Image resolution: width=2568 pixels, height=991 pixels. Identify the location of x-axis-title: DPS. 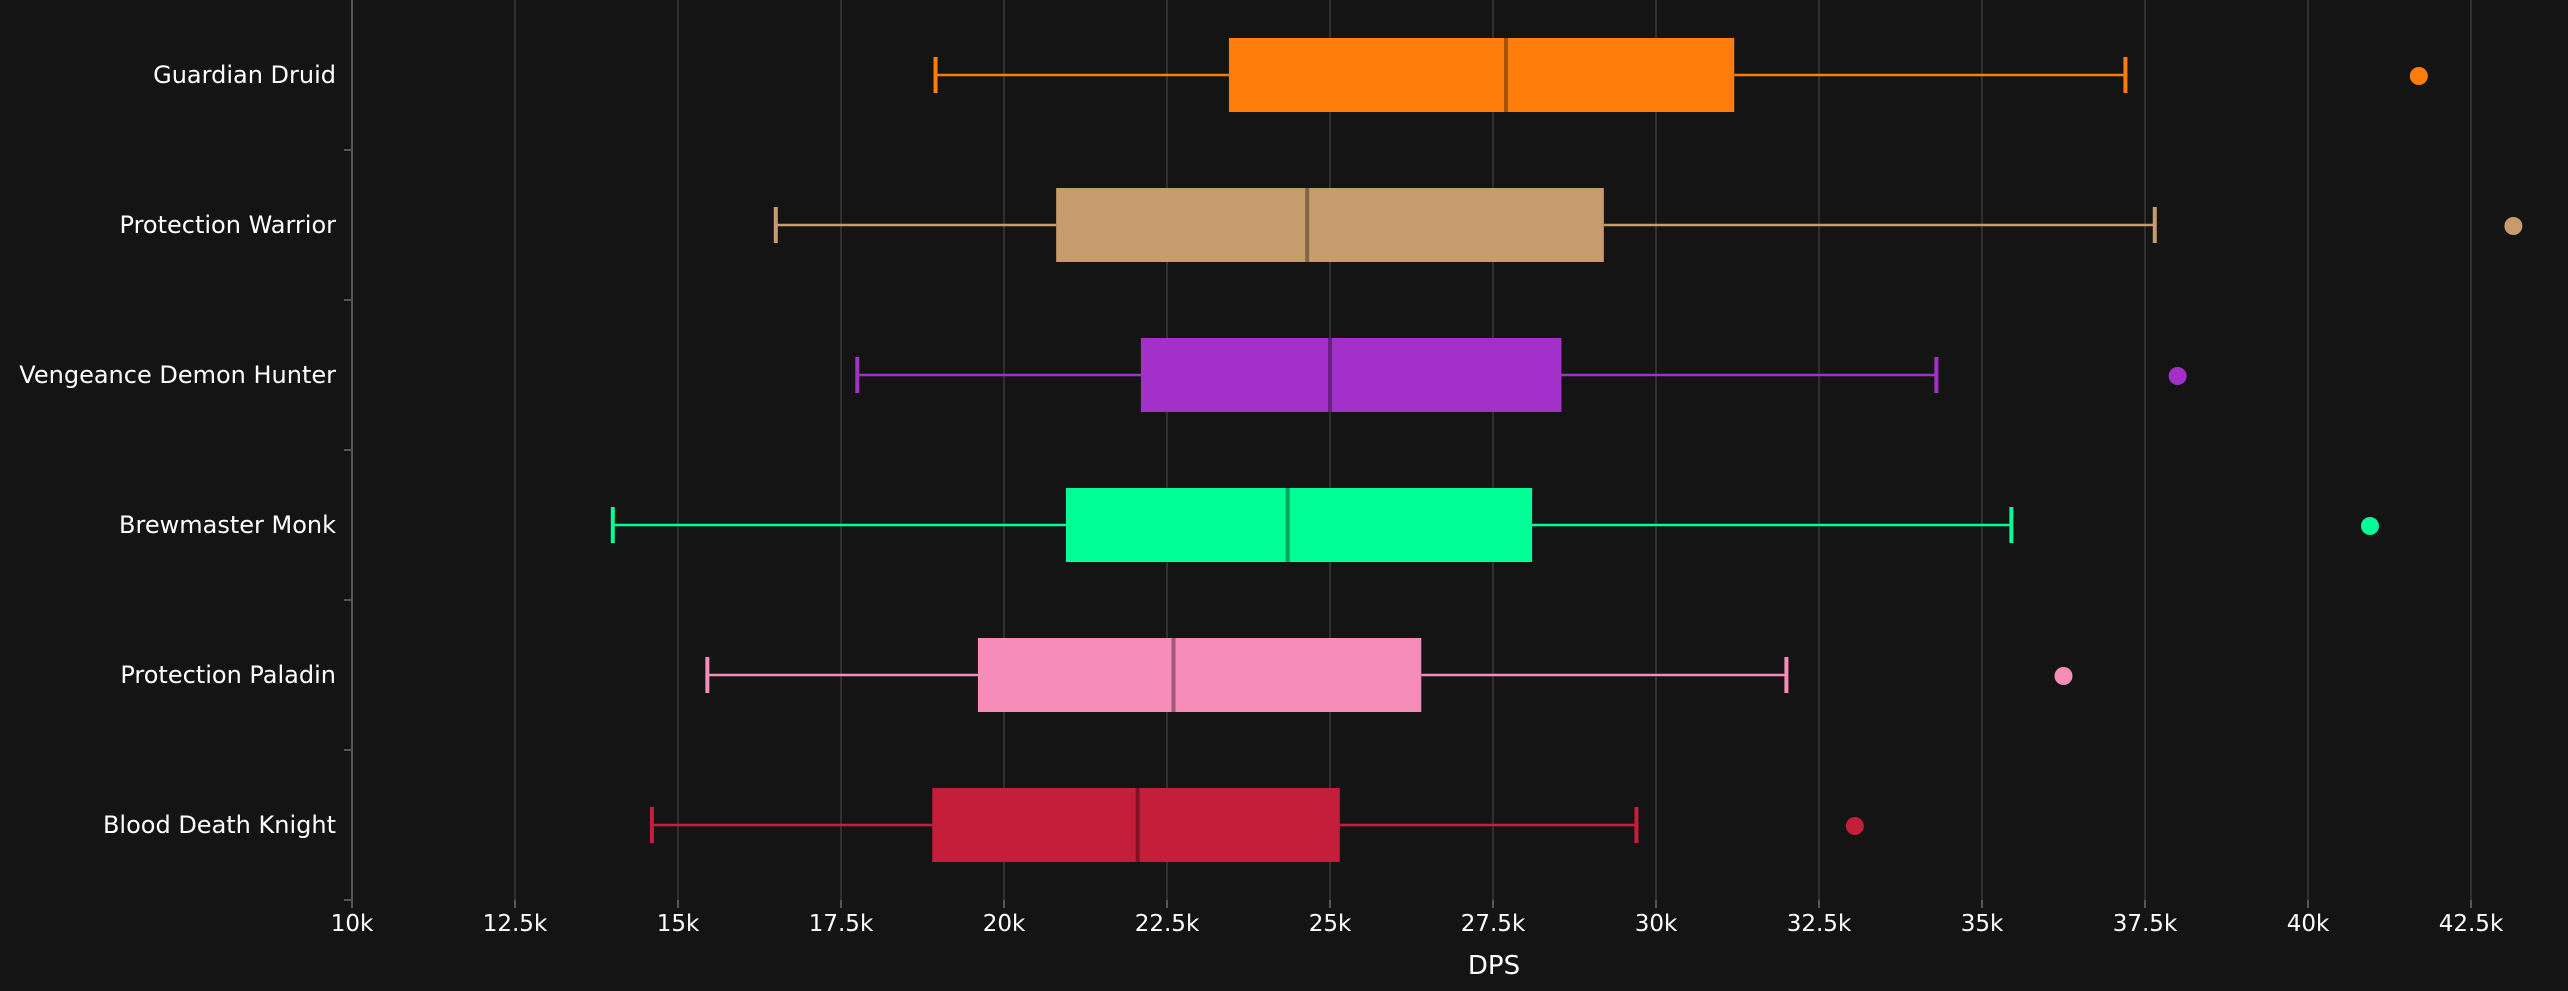
(1494, 966).